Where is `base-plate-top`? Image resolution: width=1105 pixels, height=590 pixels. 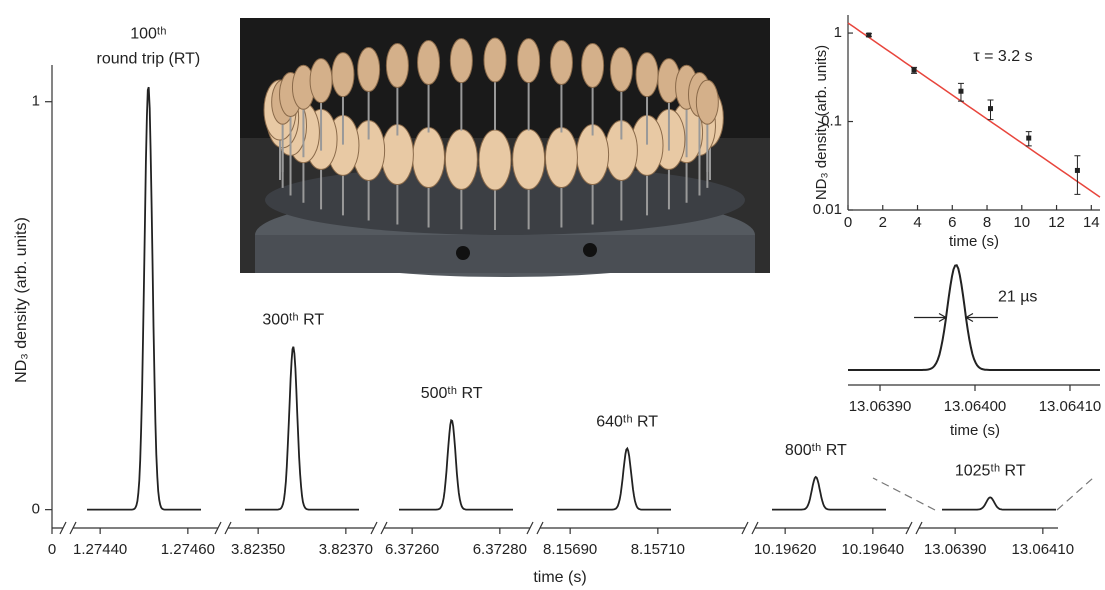 base-plate-top is located at coordinates (505, 200).